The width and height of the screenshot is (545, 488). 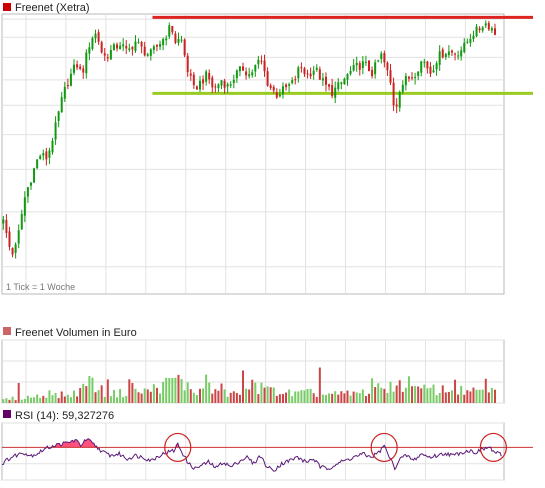 What do you see at coordinates (76, 333) in the screenshot?
I see `volume-chart-title: Freenet Volumen in Euro` at bounding box center [76, 333].